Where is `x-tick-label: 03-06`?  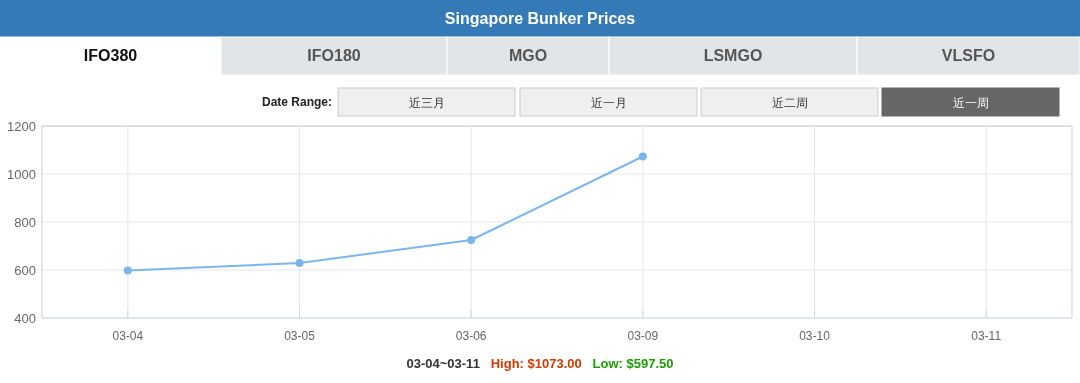
x-tick-label: 03-06 is located at coordinates (471, 336).